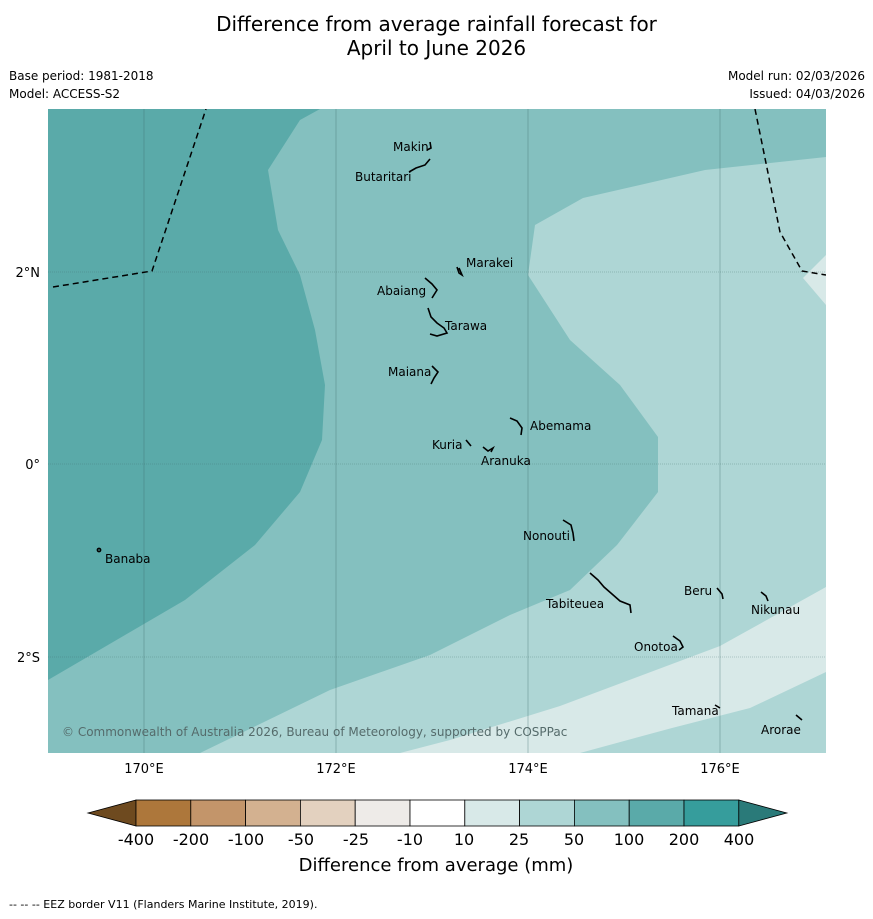 The height and width of the screenshot is (919, 873). What do you see at coordinates (383, 177) in the screenshot?
I see `island-label-butaritari: Butaritari` at bounding box center [383, 177].